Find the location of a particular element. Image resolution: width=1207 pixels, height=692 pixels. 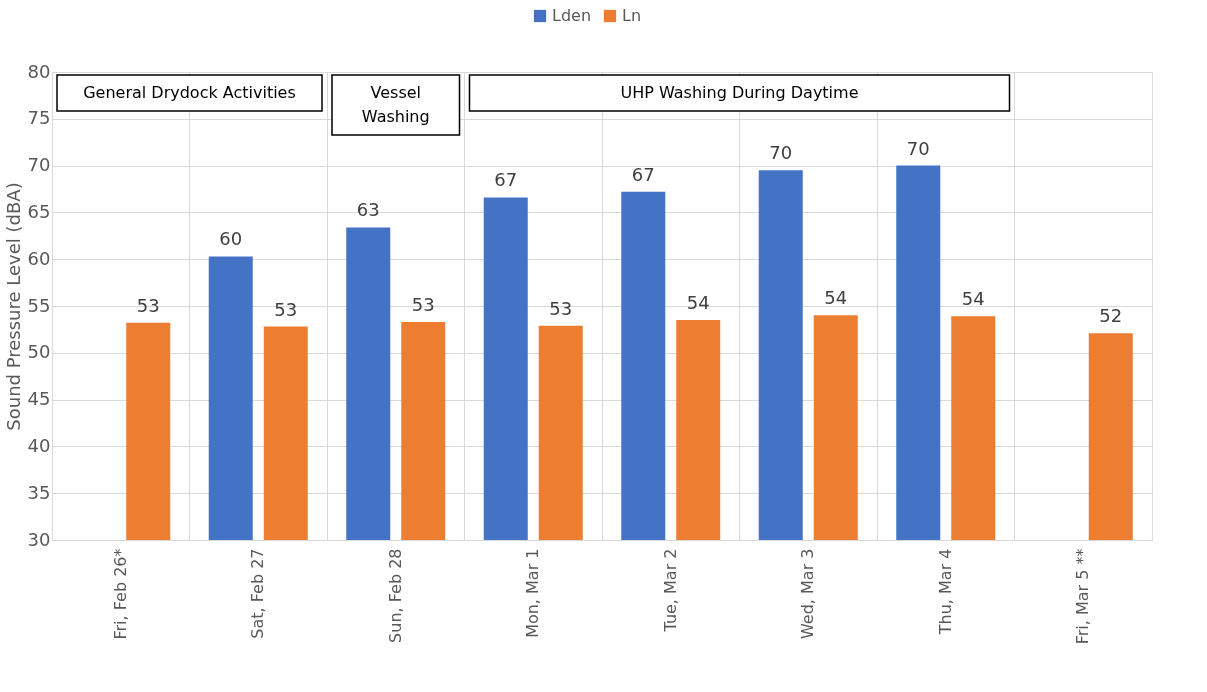

band-label: General Drydock Activities is located at coordinates (189, 92).